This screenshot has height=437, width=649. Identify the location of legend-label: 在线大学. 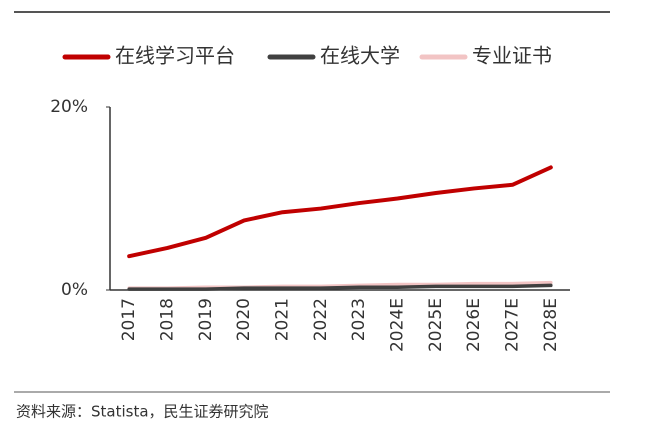
(360, 56).